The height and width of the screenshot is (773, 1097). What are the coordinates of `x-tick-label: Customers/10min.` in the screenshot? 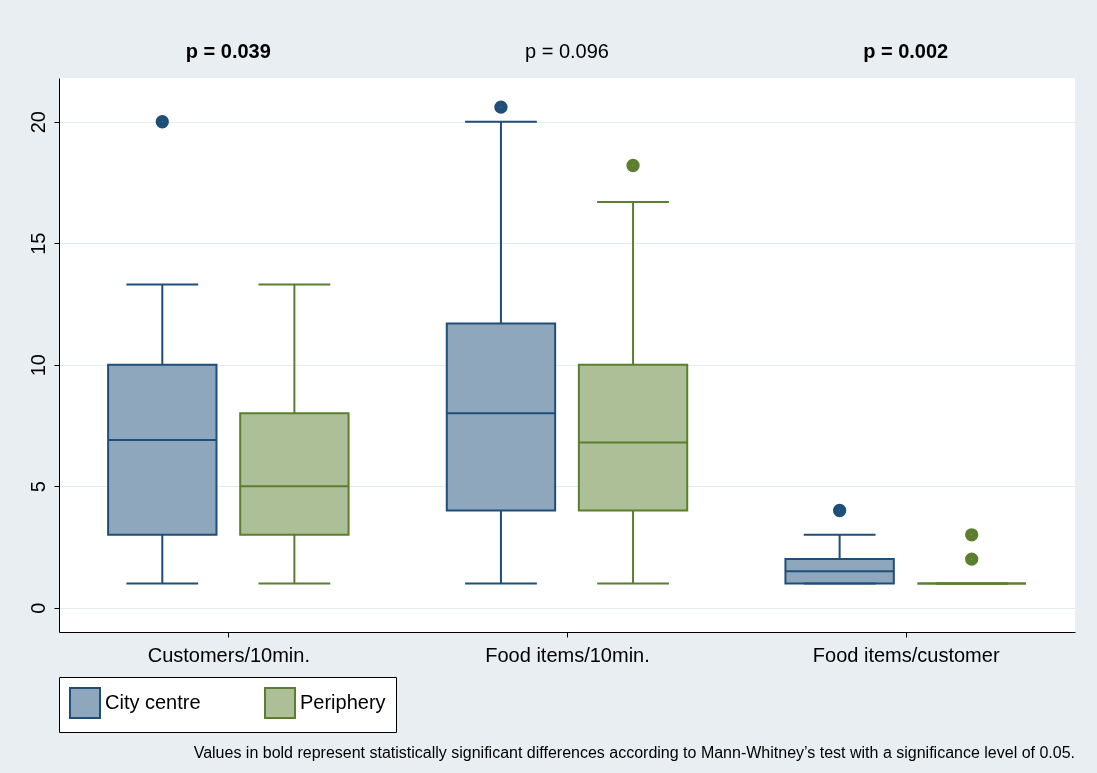 It's located at (228, 654).